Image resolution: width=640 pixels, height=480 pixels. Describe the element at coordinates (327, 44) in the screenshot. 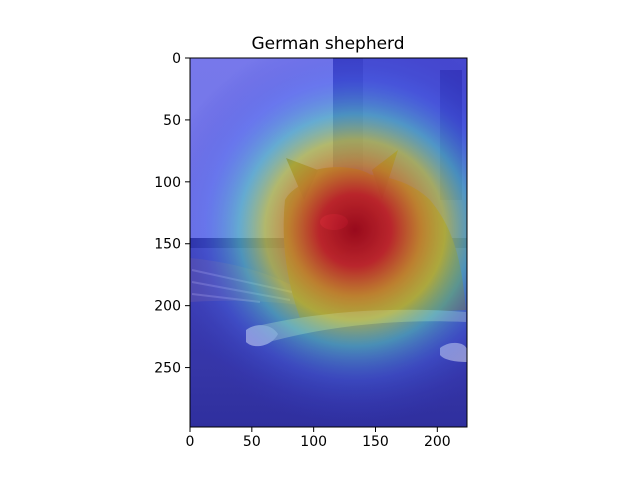

I see `figure-title: German shepherd` at that location.